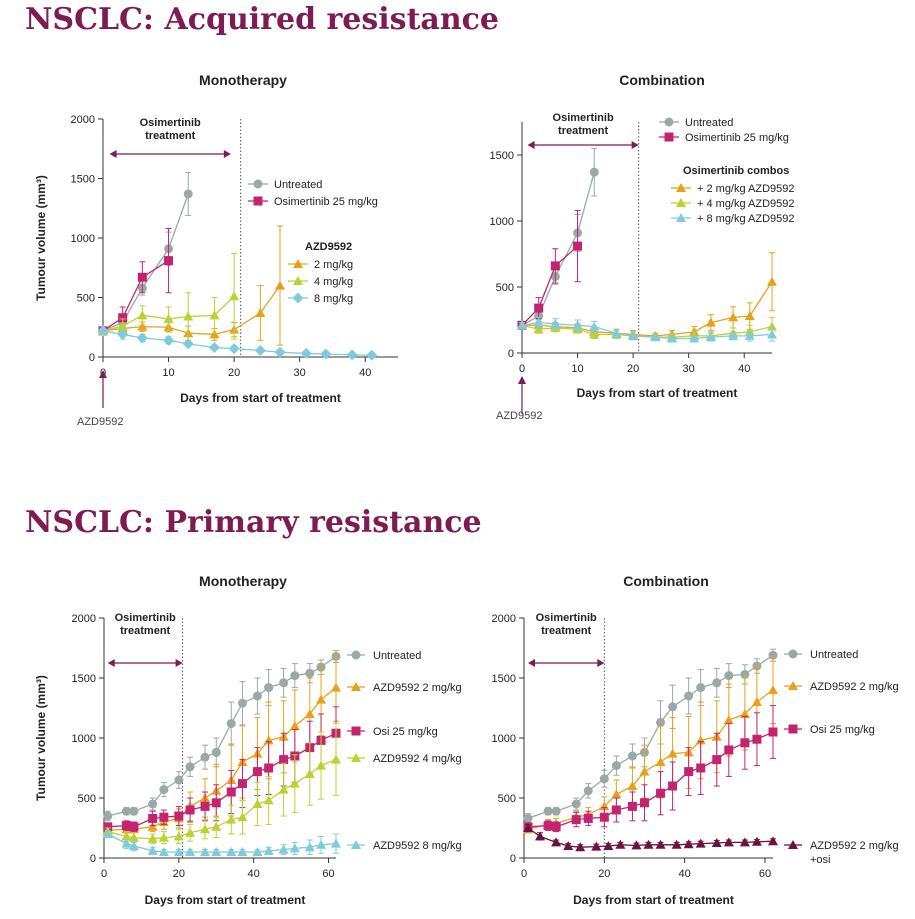 The height and width of the screenshot is (919, 915). Describe the element at coordinates (417, 759) in the screenshot. I see `legend-label: AZD9592 4 mg/kg` at that location.